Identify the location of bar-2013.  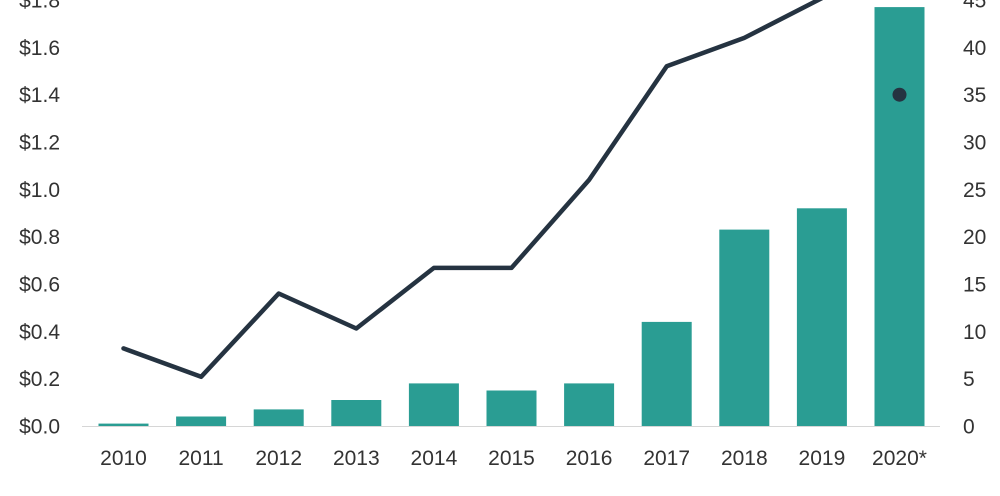
(356, 413).